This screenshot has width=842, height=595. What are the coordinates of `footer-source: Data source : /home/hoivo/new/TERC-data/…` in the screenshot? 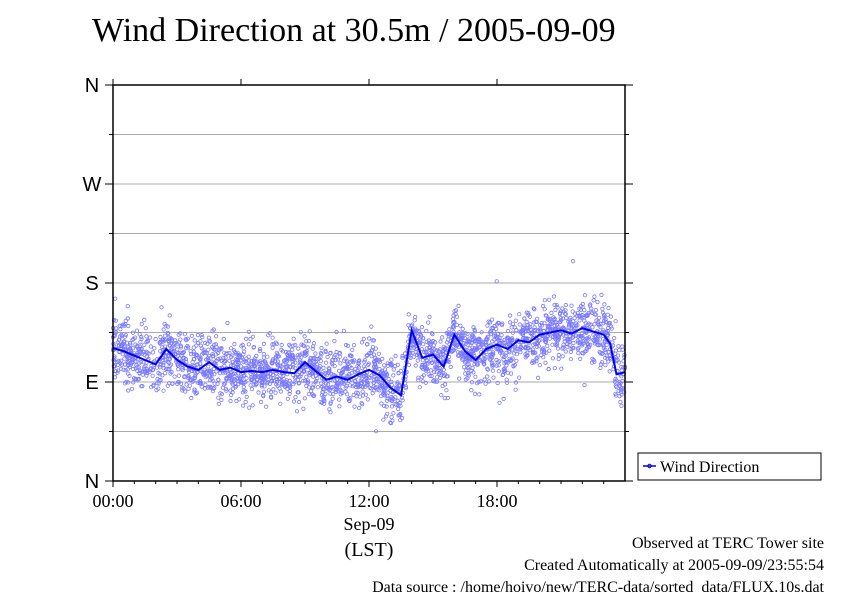 It's located at (598, 587).